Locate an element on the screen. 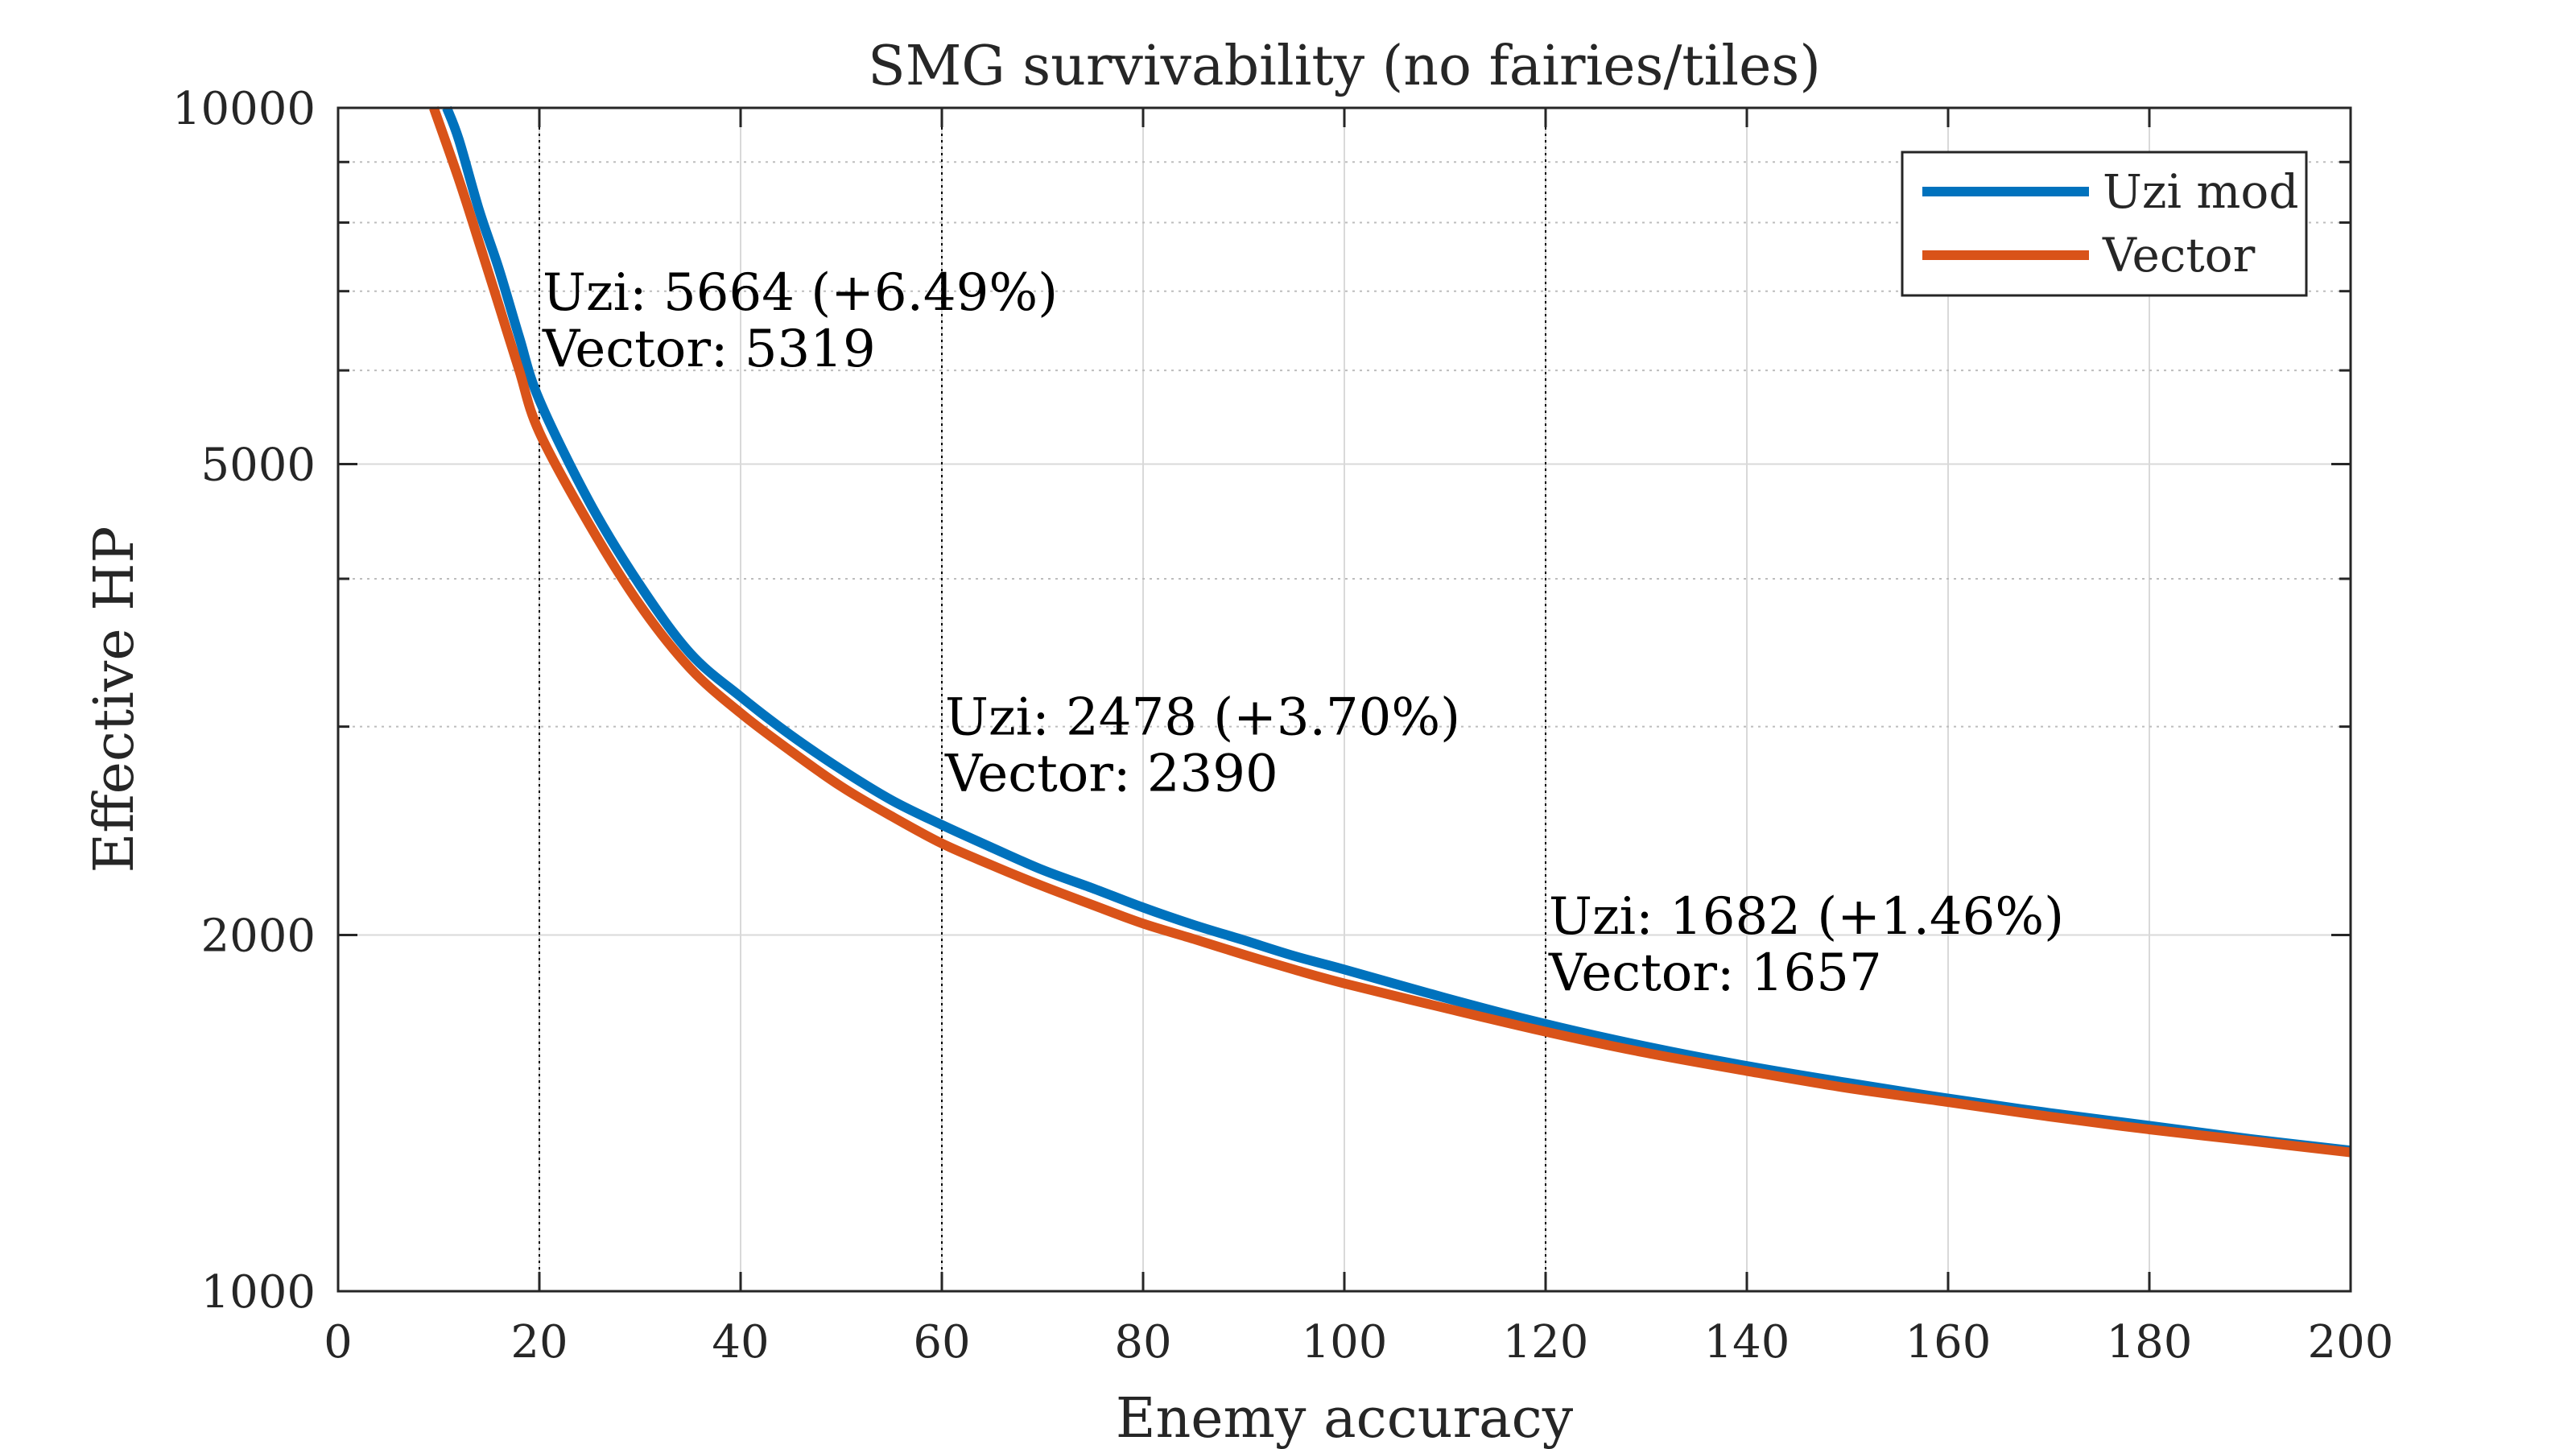 Image resolution: width=2576 pixels, height=1449 pixels. x-tick-label: 80 is located at coordinates (1142, 1342).